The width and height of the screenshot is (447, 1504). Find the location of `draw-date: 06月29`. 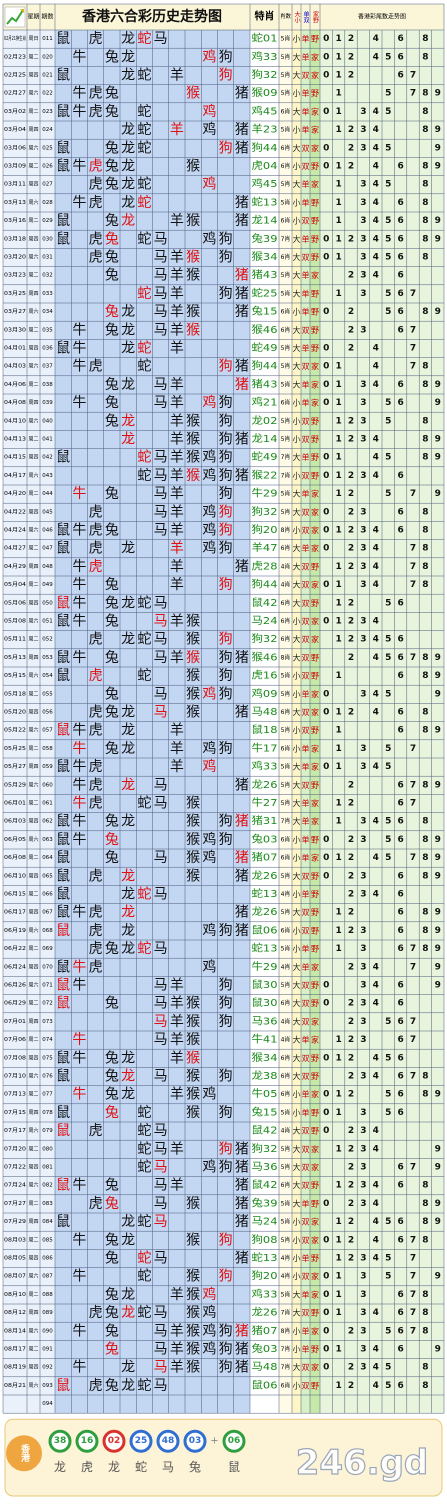

draw-date: 06月29 is located at coordinates (15, 1004).